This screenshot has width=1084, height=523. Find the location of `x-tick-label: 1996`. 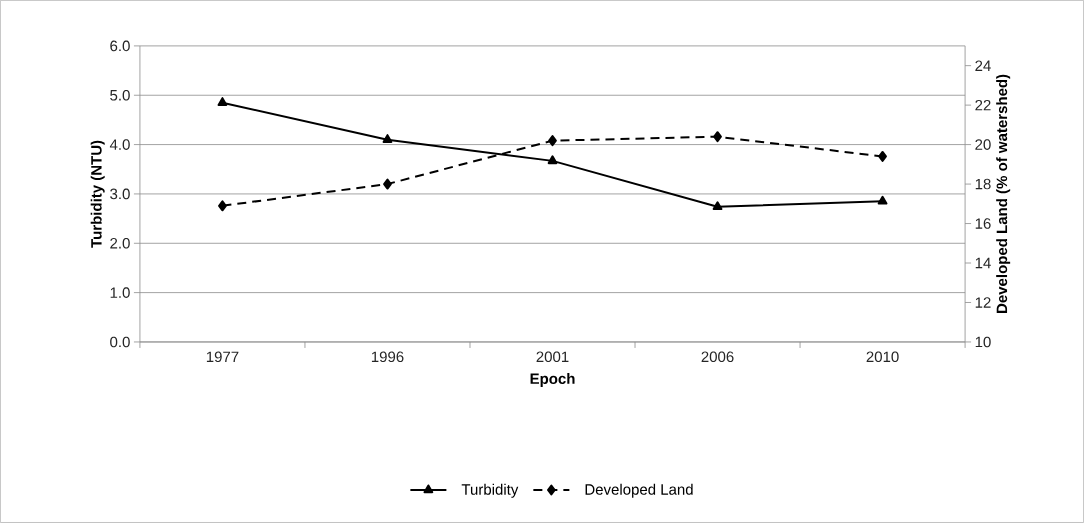

x-tick-label: 1996 is located at coordinates (387, 357).